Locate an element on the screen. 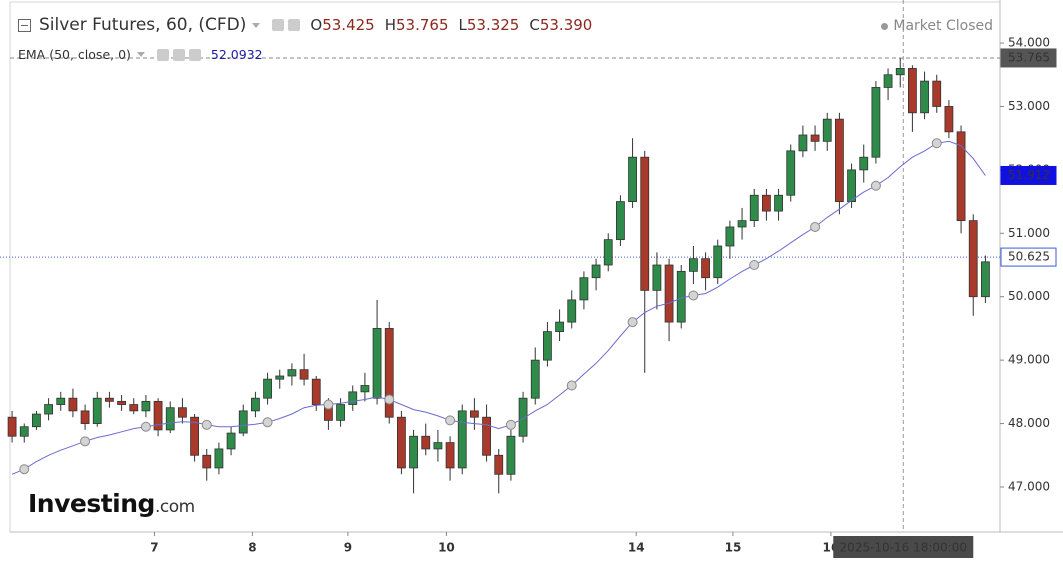  y-tick-label: 50.000 is located at coordinates (1029, 296).